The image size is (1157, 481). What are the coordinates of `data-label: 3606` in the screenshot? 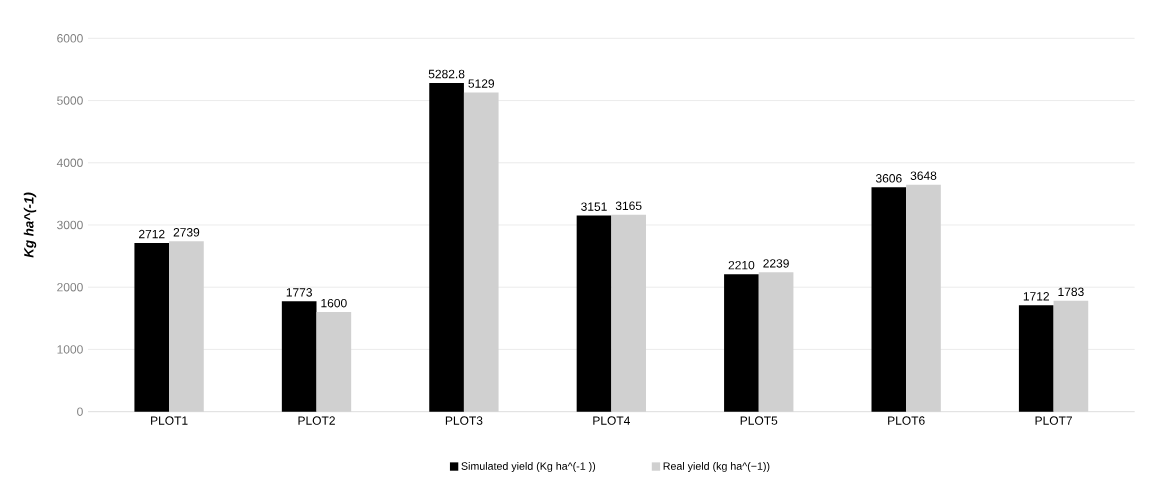 It's located at (888, 178).